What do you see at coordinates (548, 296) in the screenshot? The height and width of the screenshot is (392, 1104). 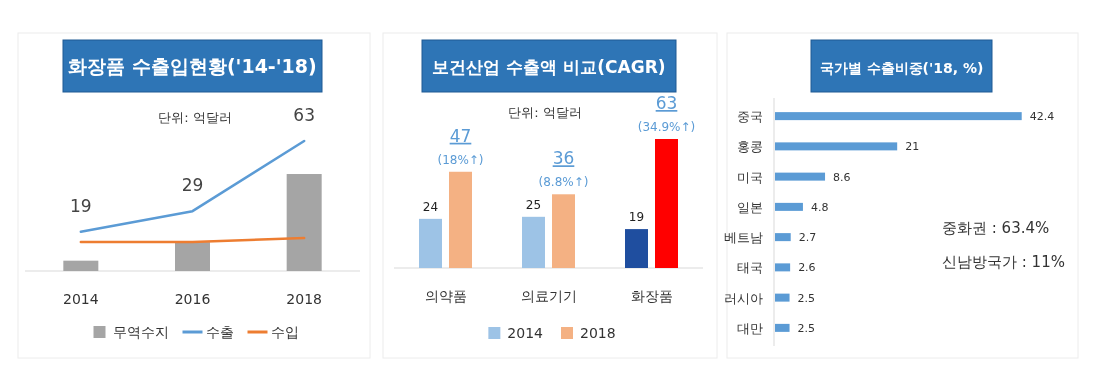 I see `x-tick-label: 의료기기` at bounding box center [548, 296].